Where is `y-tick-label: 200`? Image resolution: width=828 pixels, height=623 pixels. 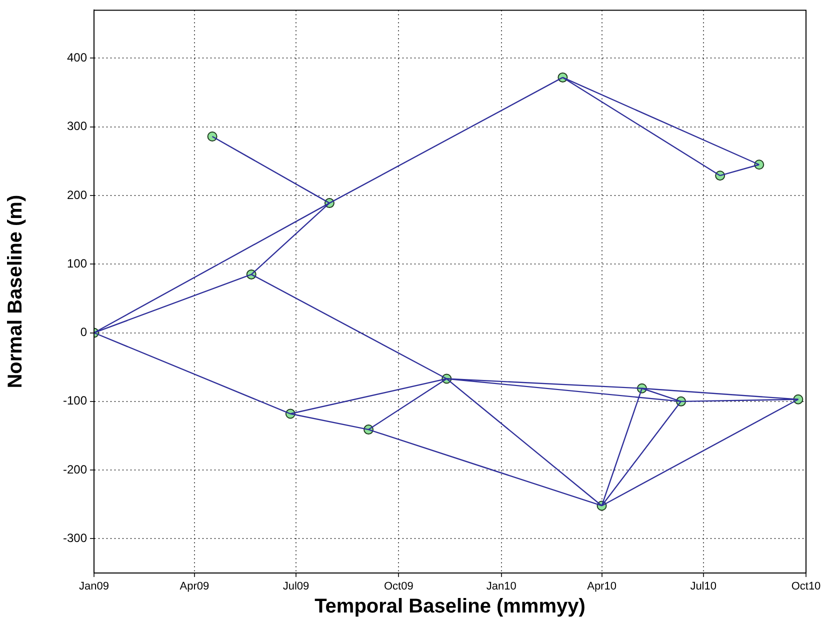 y-tick-label: 200 is located at coordinates (77, 195).